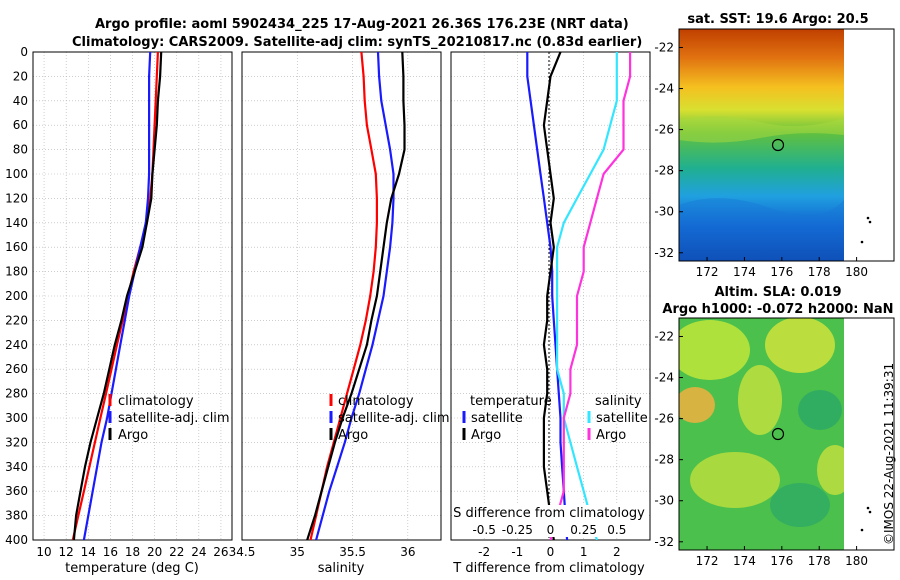  I want to click on temperature-line-satellite-adj-clim, so click(117, 296).